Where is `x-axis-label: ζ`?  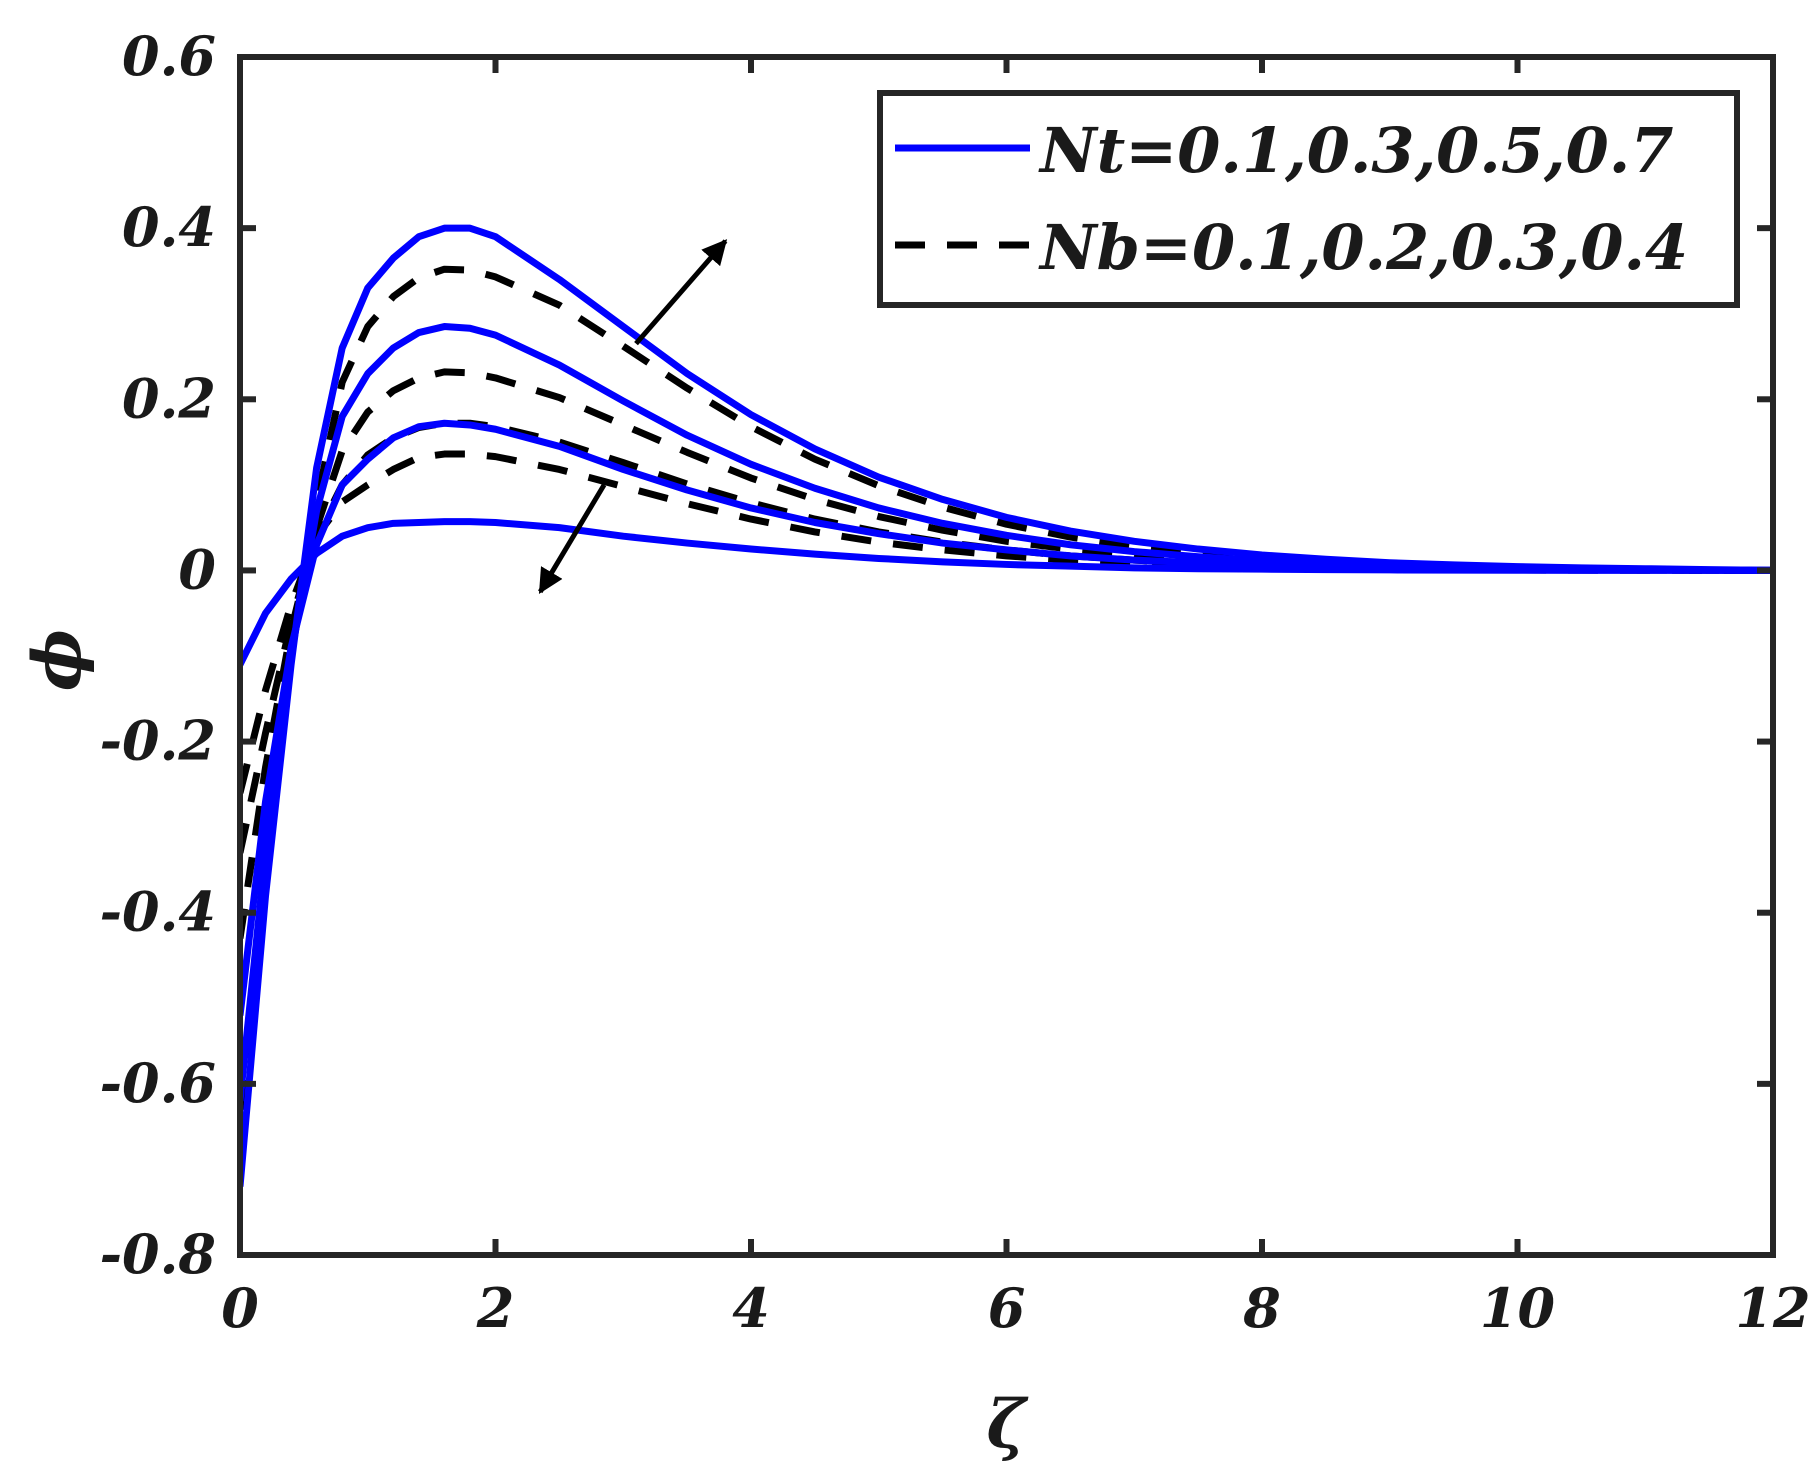 x-axis-label: ζ is located at coordinates (1007, 1424).